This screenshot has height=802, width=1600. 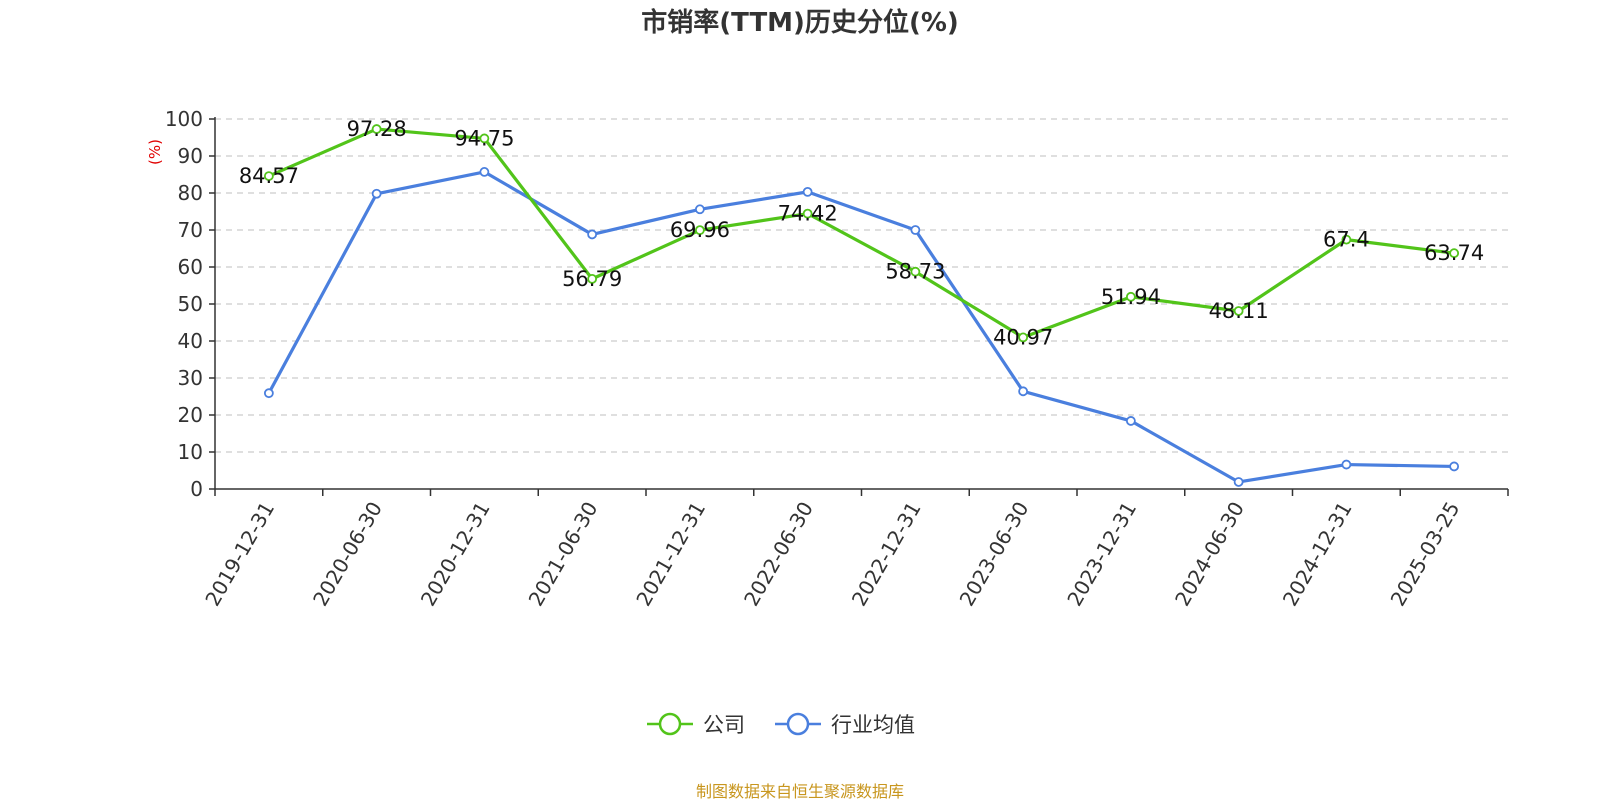 I want to click on data-label: 56.79, so click(x=592, y=279).